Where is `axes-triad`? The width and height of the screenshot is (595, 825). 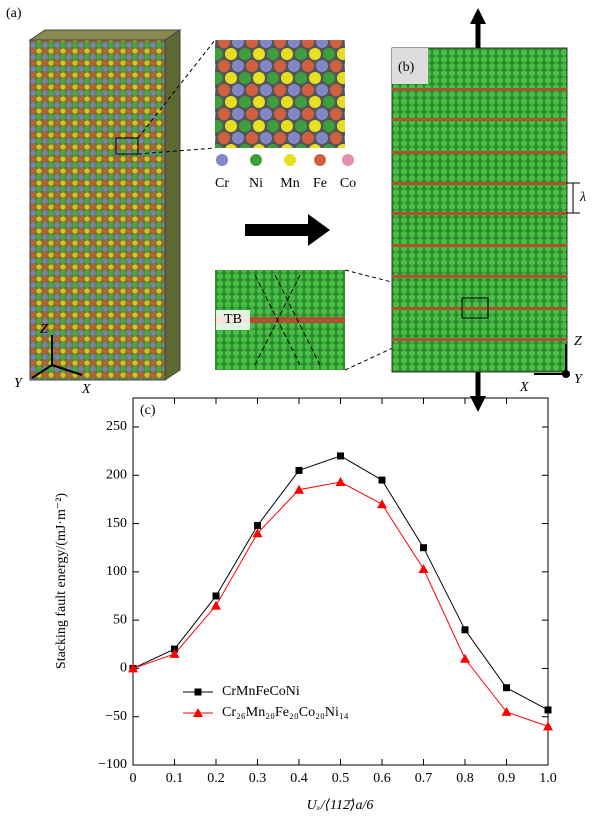 axes-triad is located at coordinates (57, 357).